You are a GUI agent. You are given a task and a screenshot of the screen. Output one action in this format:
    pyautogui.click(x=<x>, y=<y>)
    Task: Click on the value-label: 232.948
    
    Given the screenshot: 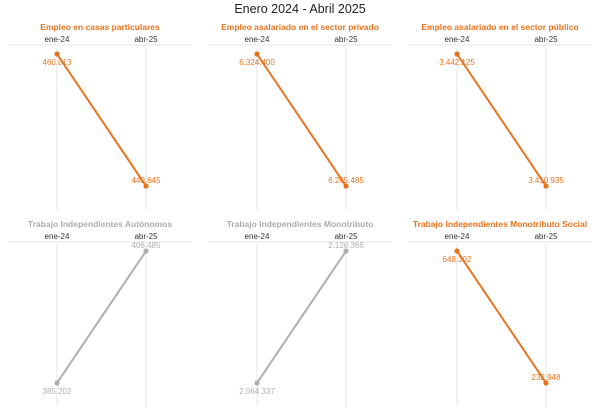 What is the action you would take?
    pyautogui.click(x=546, y=377)
    